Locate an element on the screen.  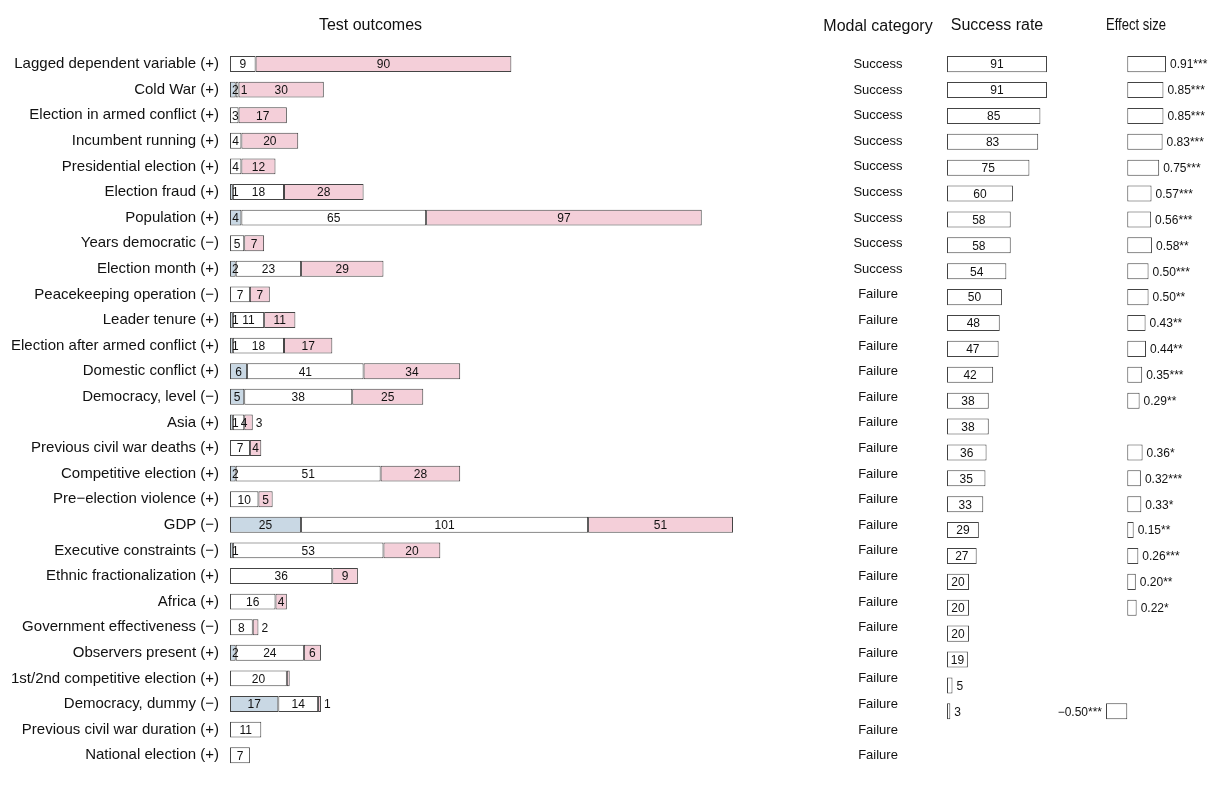
data-label: 0.85*** is located at coordinates (1186, 90).